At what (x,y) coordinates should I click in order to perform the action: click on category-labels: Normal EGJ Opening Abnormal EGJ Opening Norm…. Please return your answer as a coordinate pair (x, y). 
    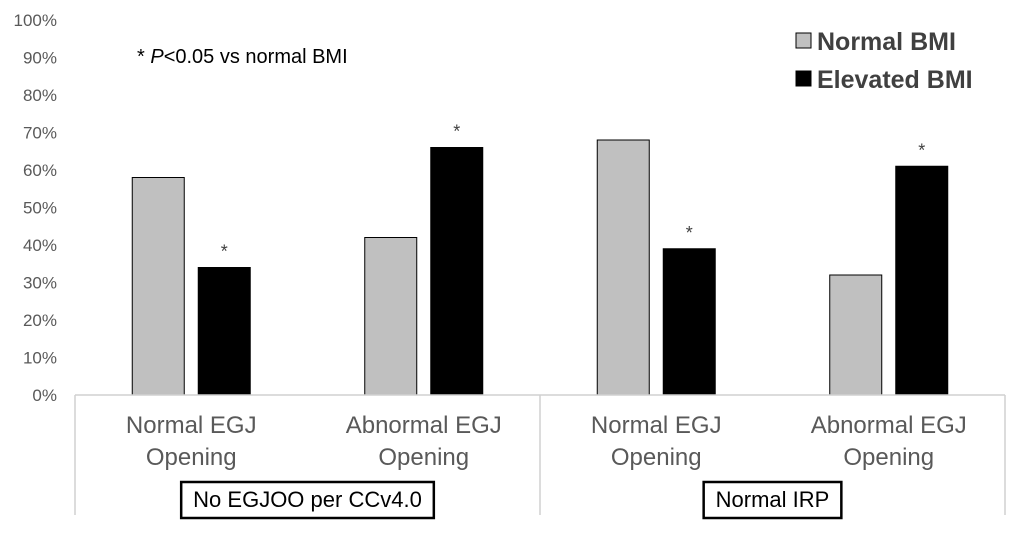
    Looking at the image, I should click on (546, 441).